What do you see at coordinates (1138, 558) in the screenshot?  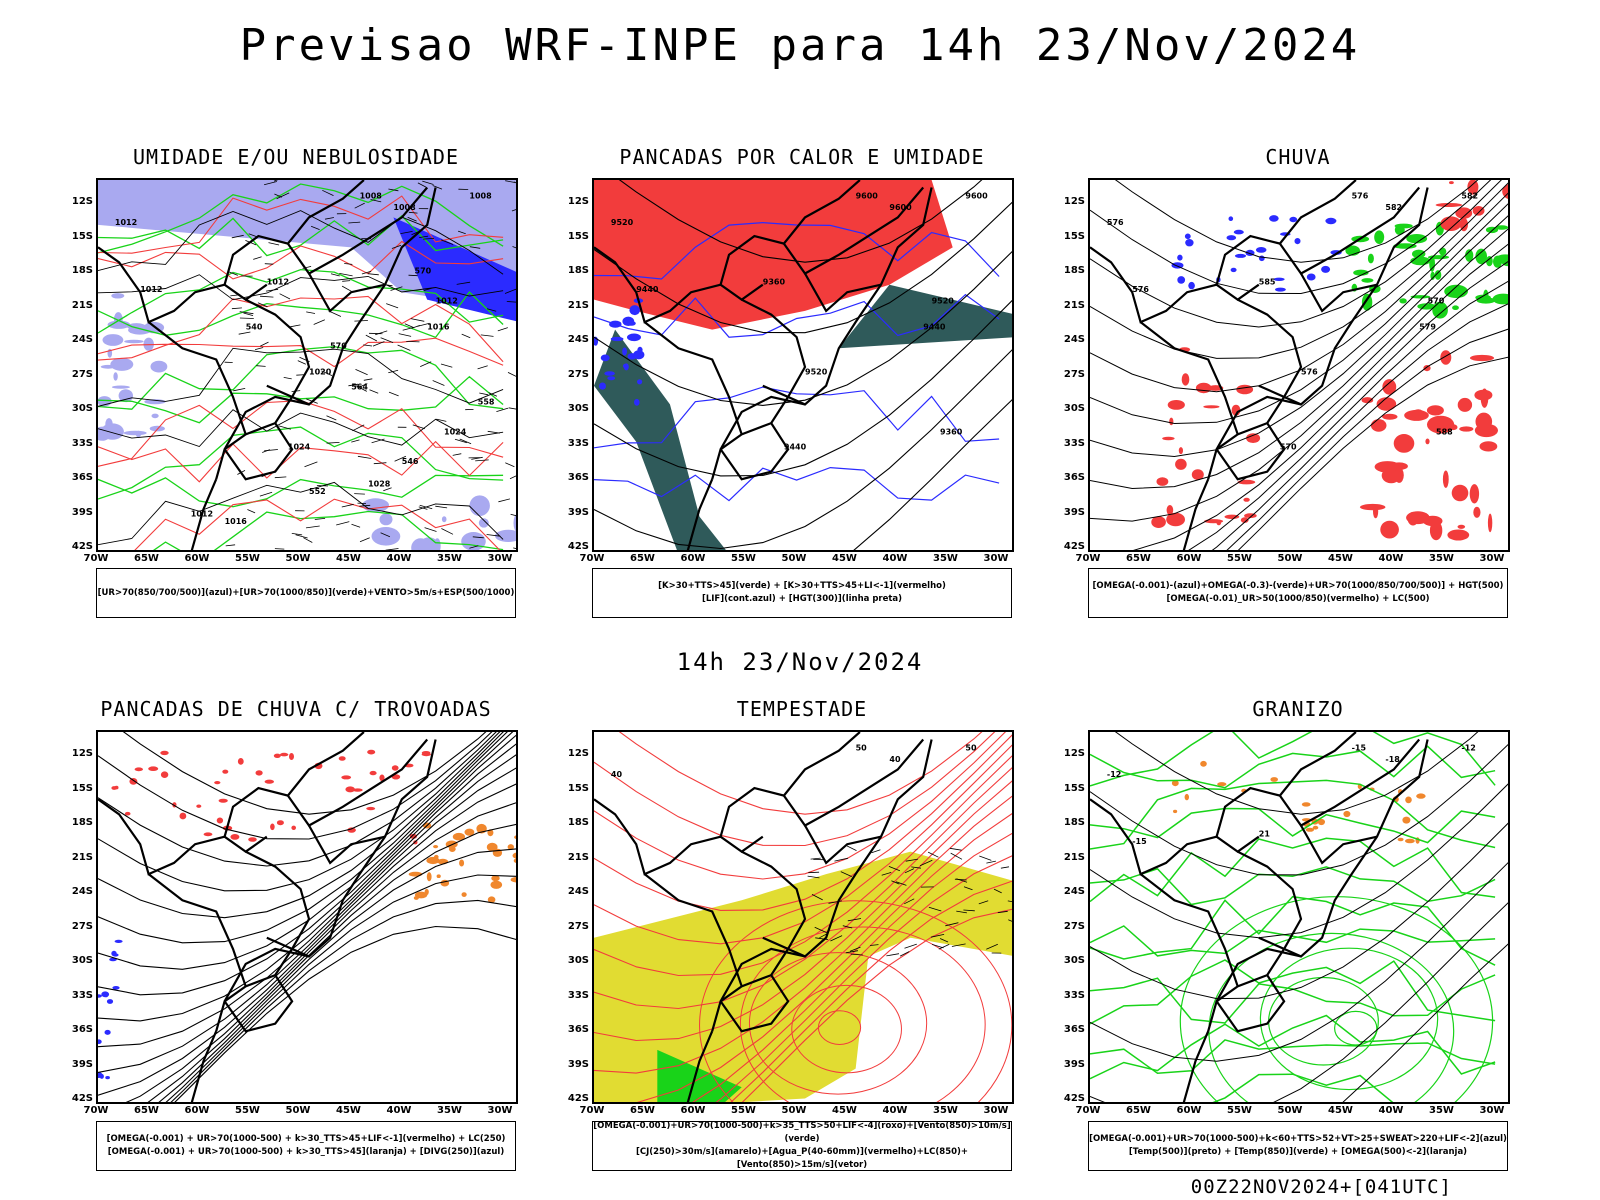 I see `longitude-label: 65W` at bounding box center [1138, 558].